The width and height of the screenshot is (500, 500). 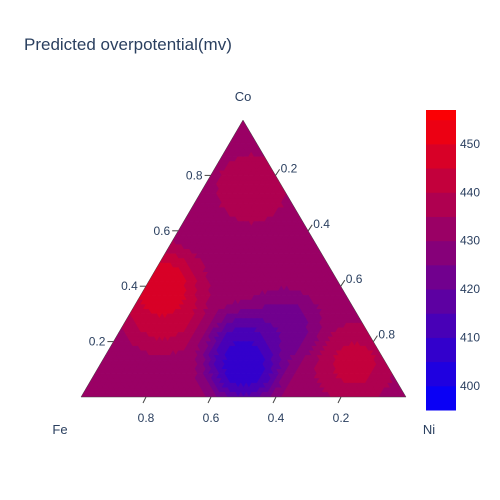 I want to click on tick-label-ni: 0.4, so click(x=321, y=224).